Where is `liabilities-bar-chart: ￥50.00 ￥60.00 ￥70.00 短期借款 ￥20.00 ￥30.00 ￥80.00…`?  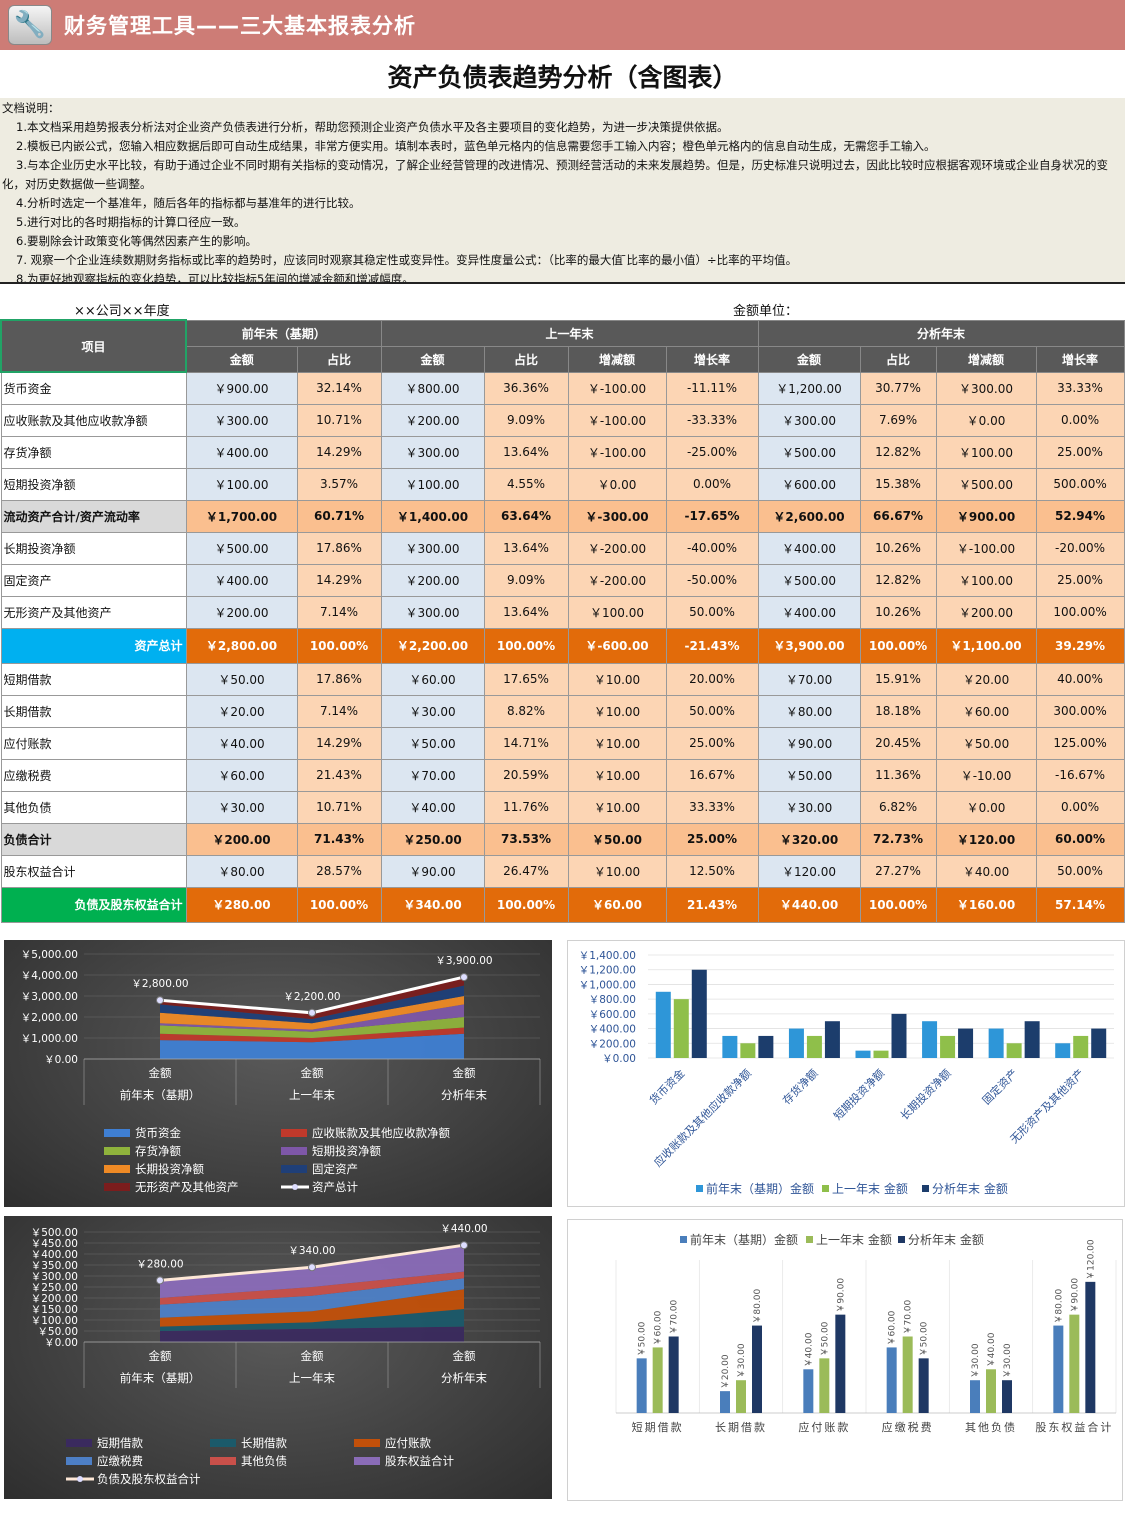
liabilities-bar-chart: ￥50.00 ￥60.00 ￥70.00 短期借款 ￥20.00 ￥30.00 ￥80.00… is located at coordinates (845, 1360).